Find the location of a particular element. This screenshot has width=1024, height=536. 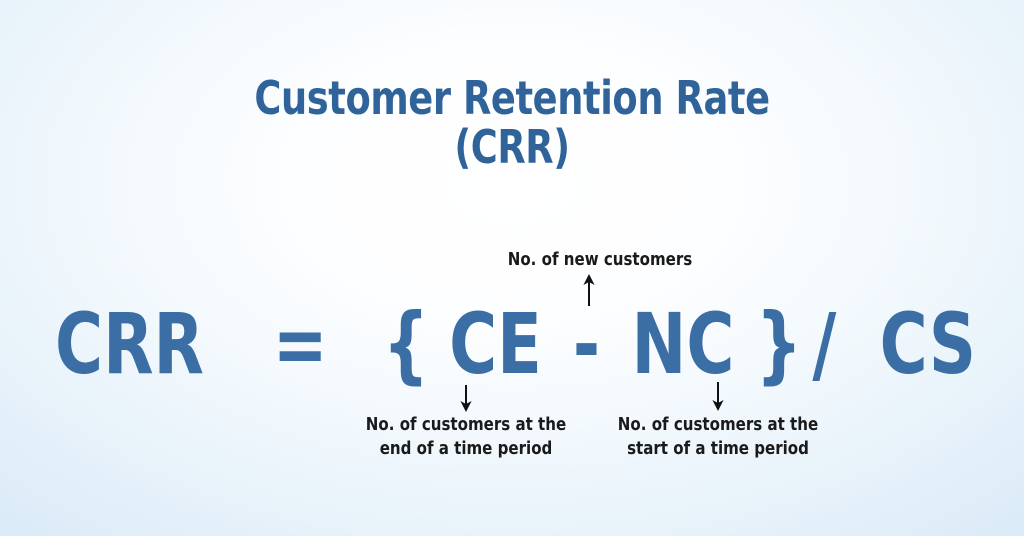

title-line-2: (CRR) is located at coordinates (512, 147).